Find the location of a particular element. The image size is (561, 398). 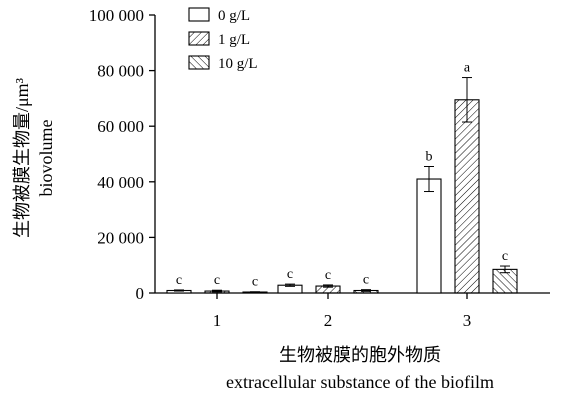

y-axis-title-en: biovolume is located at coordinates (46, 157).